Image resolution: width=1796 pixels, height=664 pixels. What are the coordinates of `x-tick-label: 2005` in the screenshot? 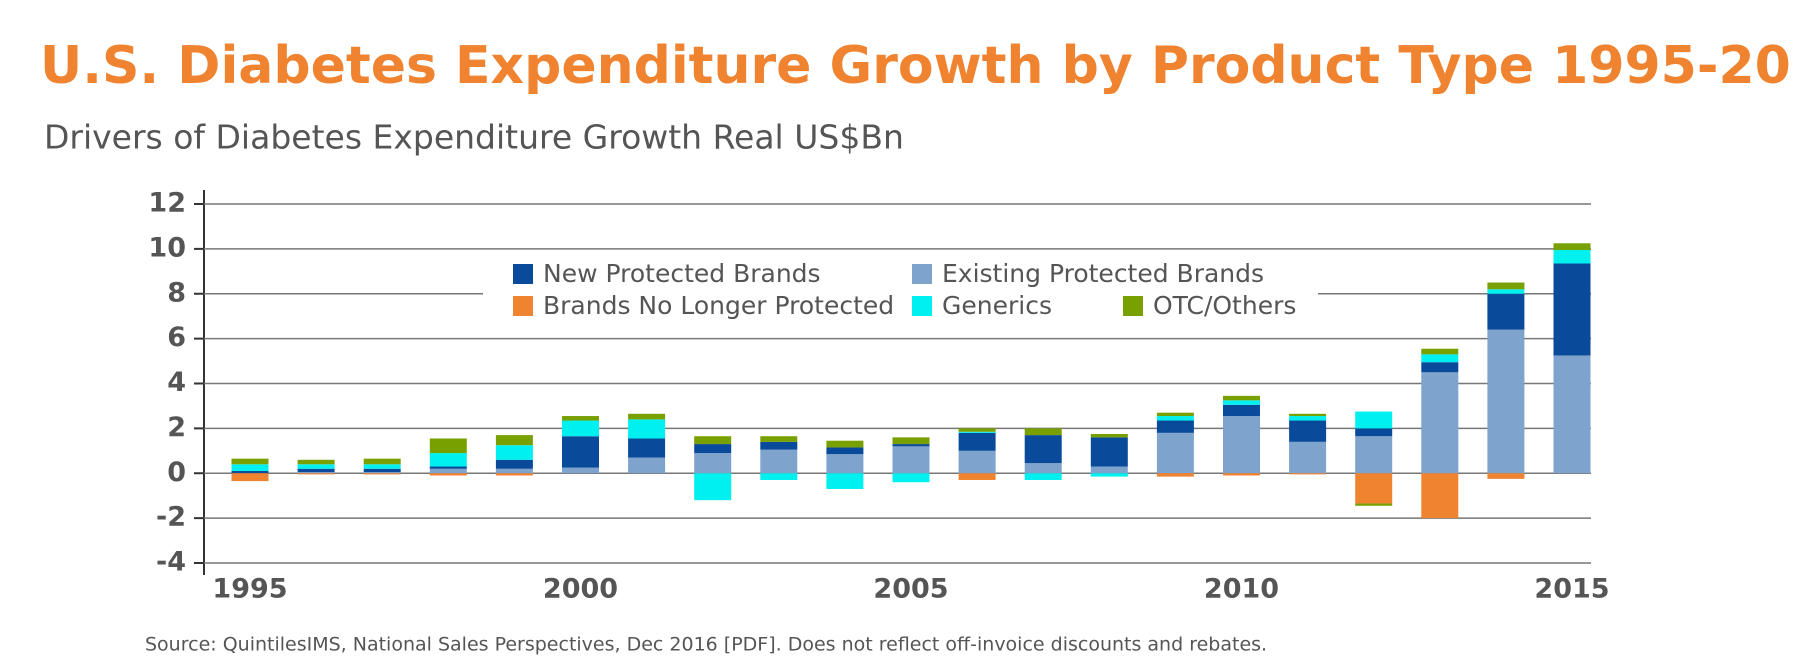 It's located at (910, 589).